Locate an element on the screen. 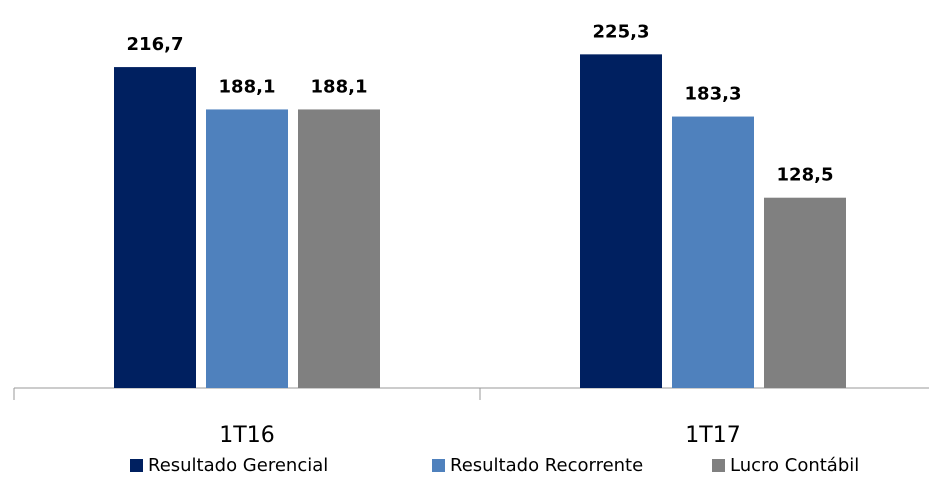 The width and height of the screenshot is (929, 477). value-label: 225,3 is located at coordinates (621, 31).